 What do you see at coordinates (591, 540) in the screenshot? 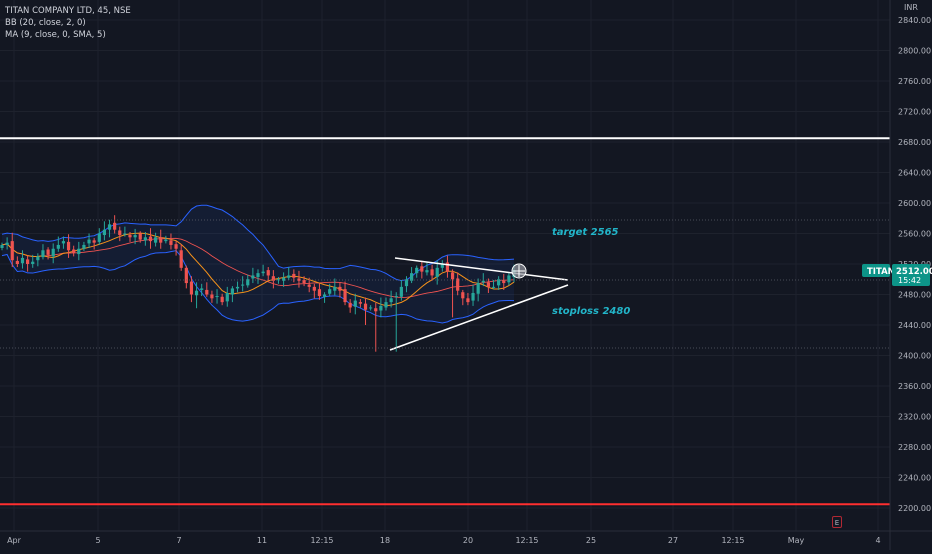
I see `time-tick-label: 25` at bounding box center [591, 540].